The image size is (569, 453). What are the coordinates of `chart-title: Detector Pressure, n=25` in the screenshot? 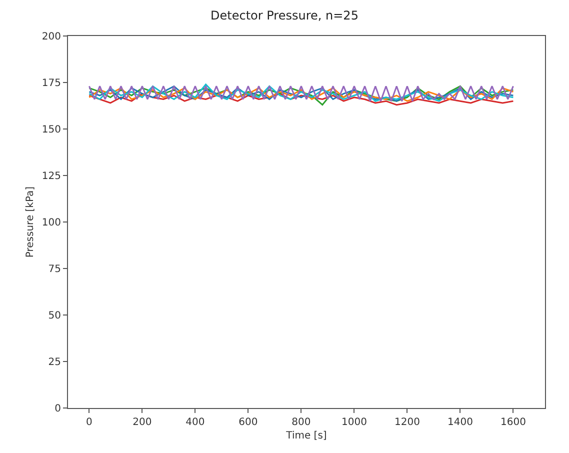 It's located at (284, 15).